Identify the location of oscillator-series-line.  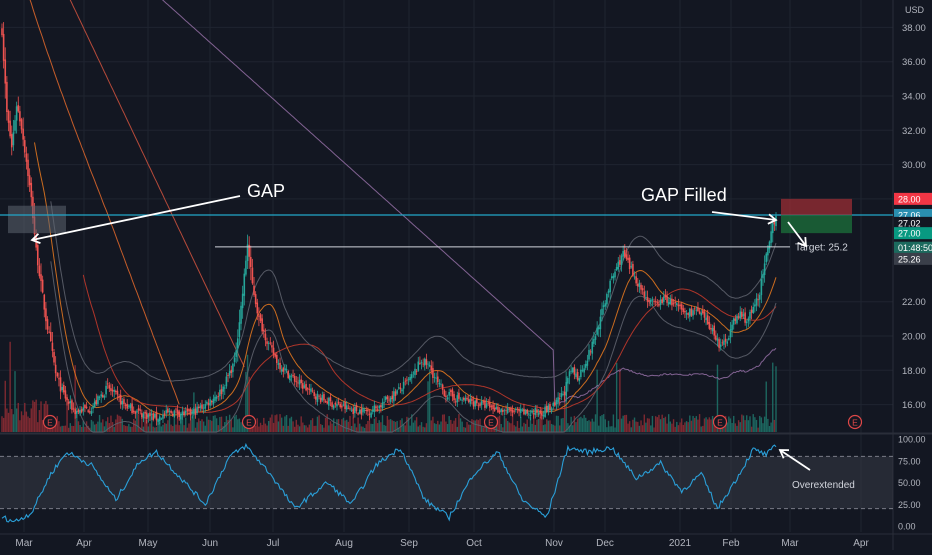
(389, 482).